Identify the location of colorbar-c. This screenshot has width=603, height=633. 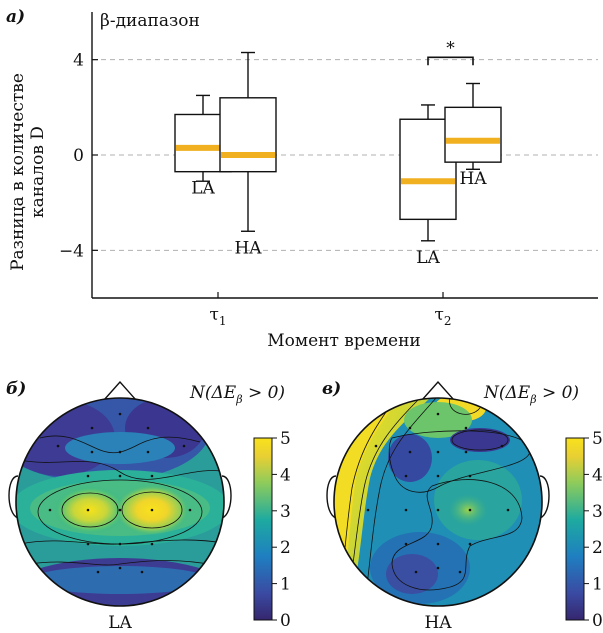
(575, 529).